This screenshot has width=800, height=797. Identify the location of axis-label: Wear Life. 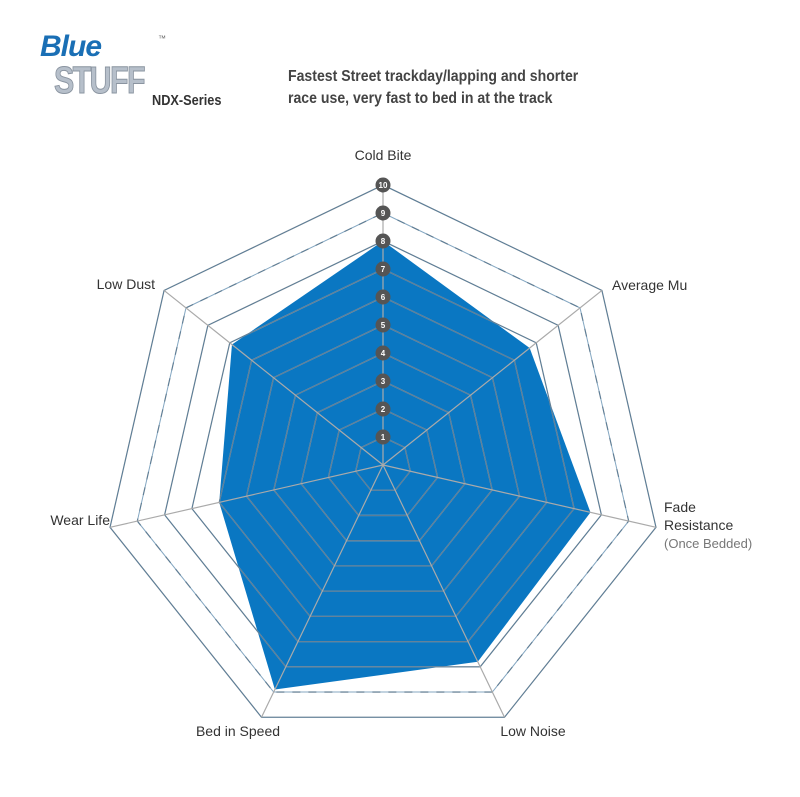
(80, 520).